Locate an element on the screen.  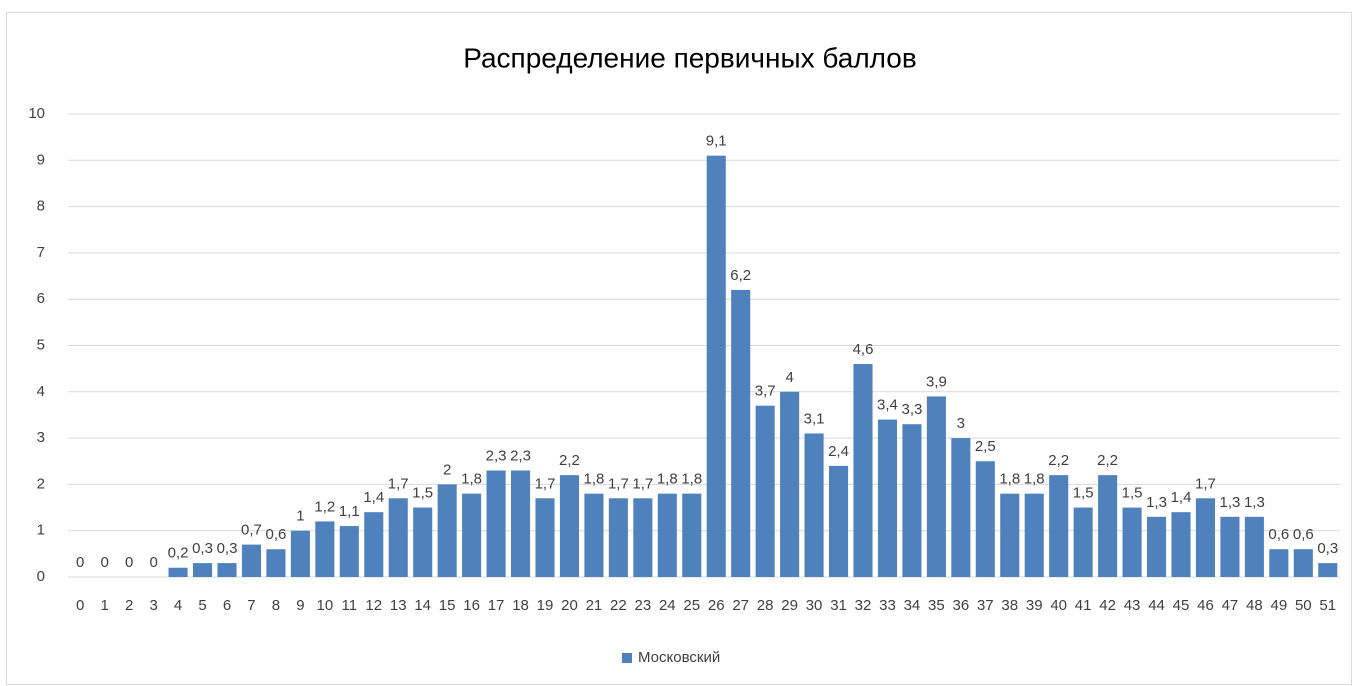
x-tick-label: 17 is located at coordinates (496, 605).